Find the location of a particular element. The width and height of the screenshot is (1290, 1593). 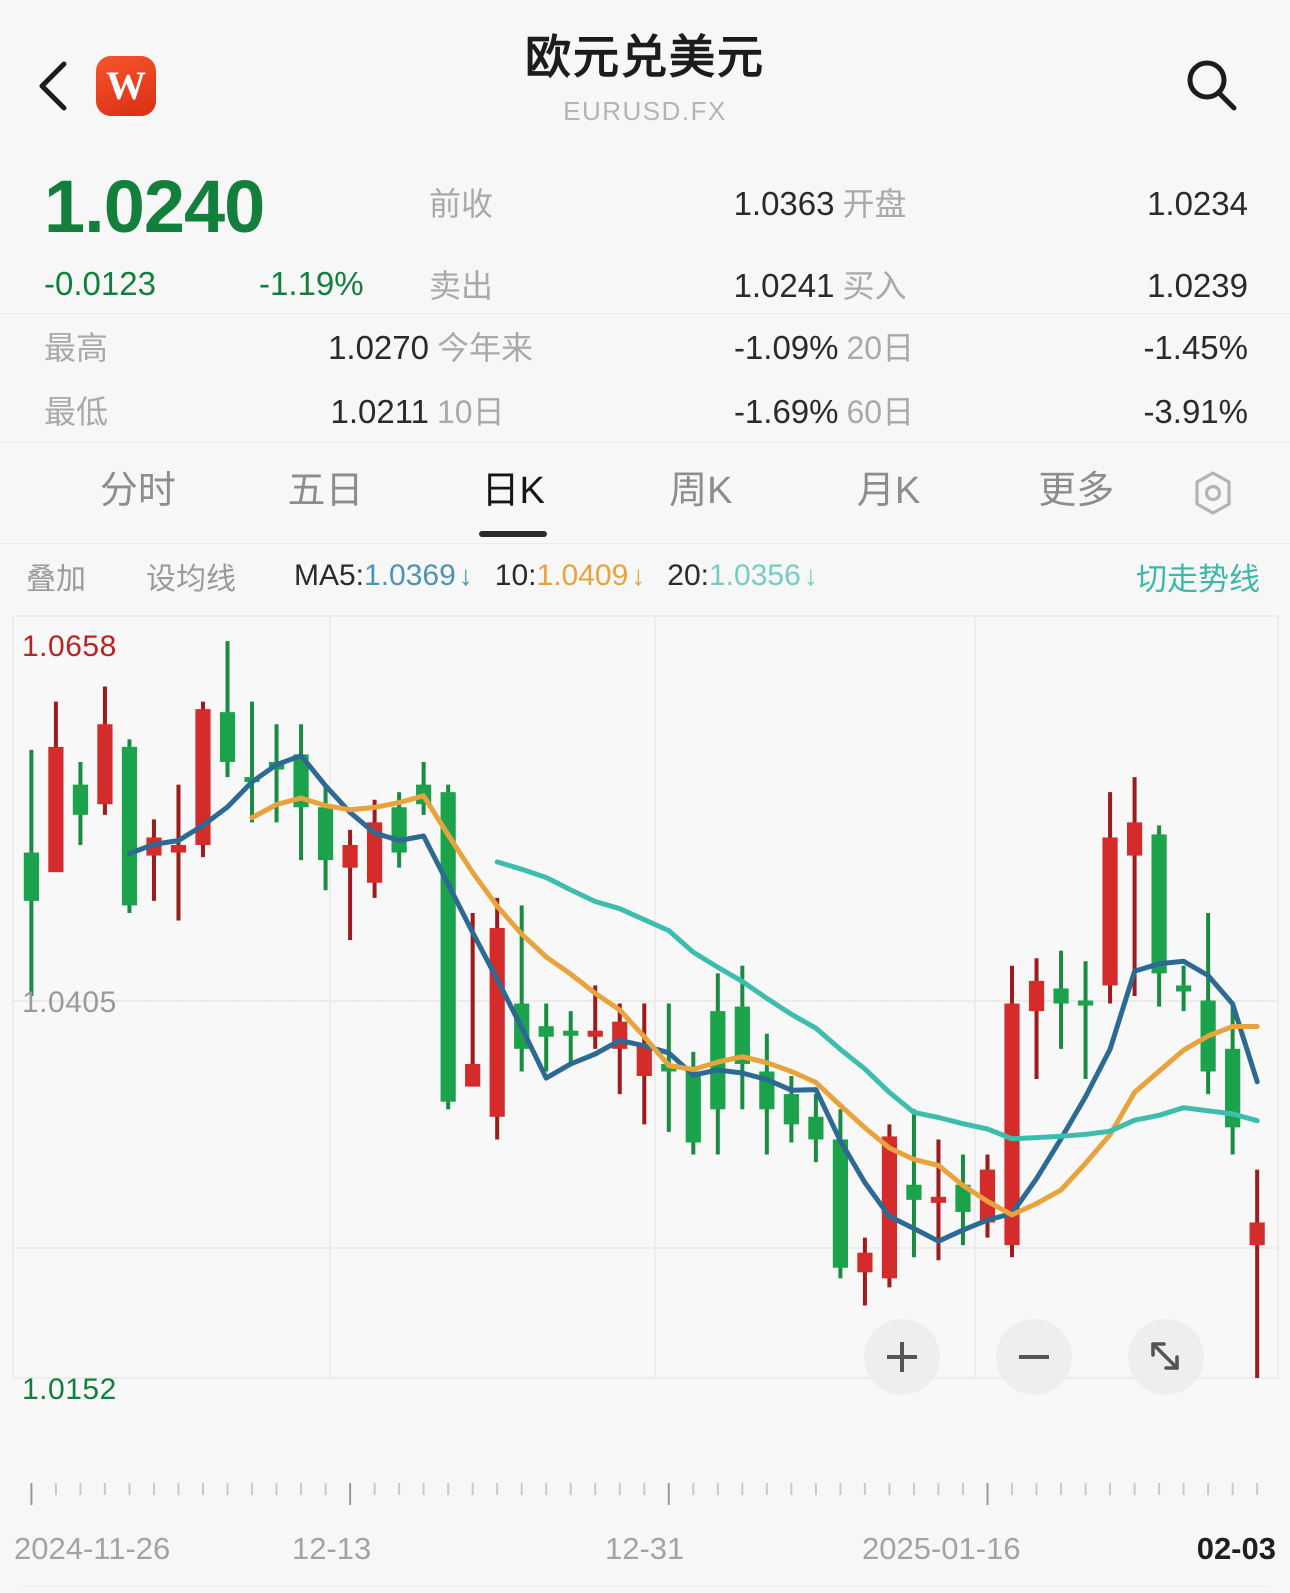

page-title-block: 欧元兑美元 EURUSD.FX is located at coordinates (645, 77).